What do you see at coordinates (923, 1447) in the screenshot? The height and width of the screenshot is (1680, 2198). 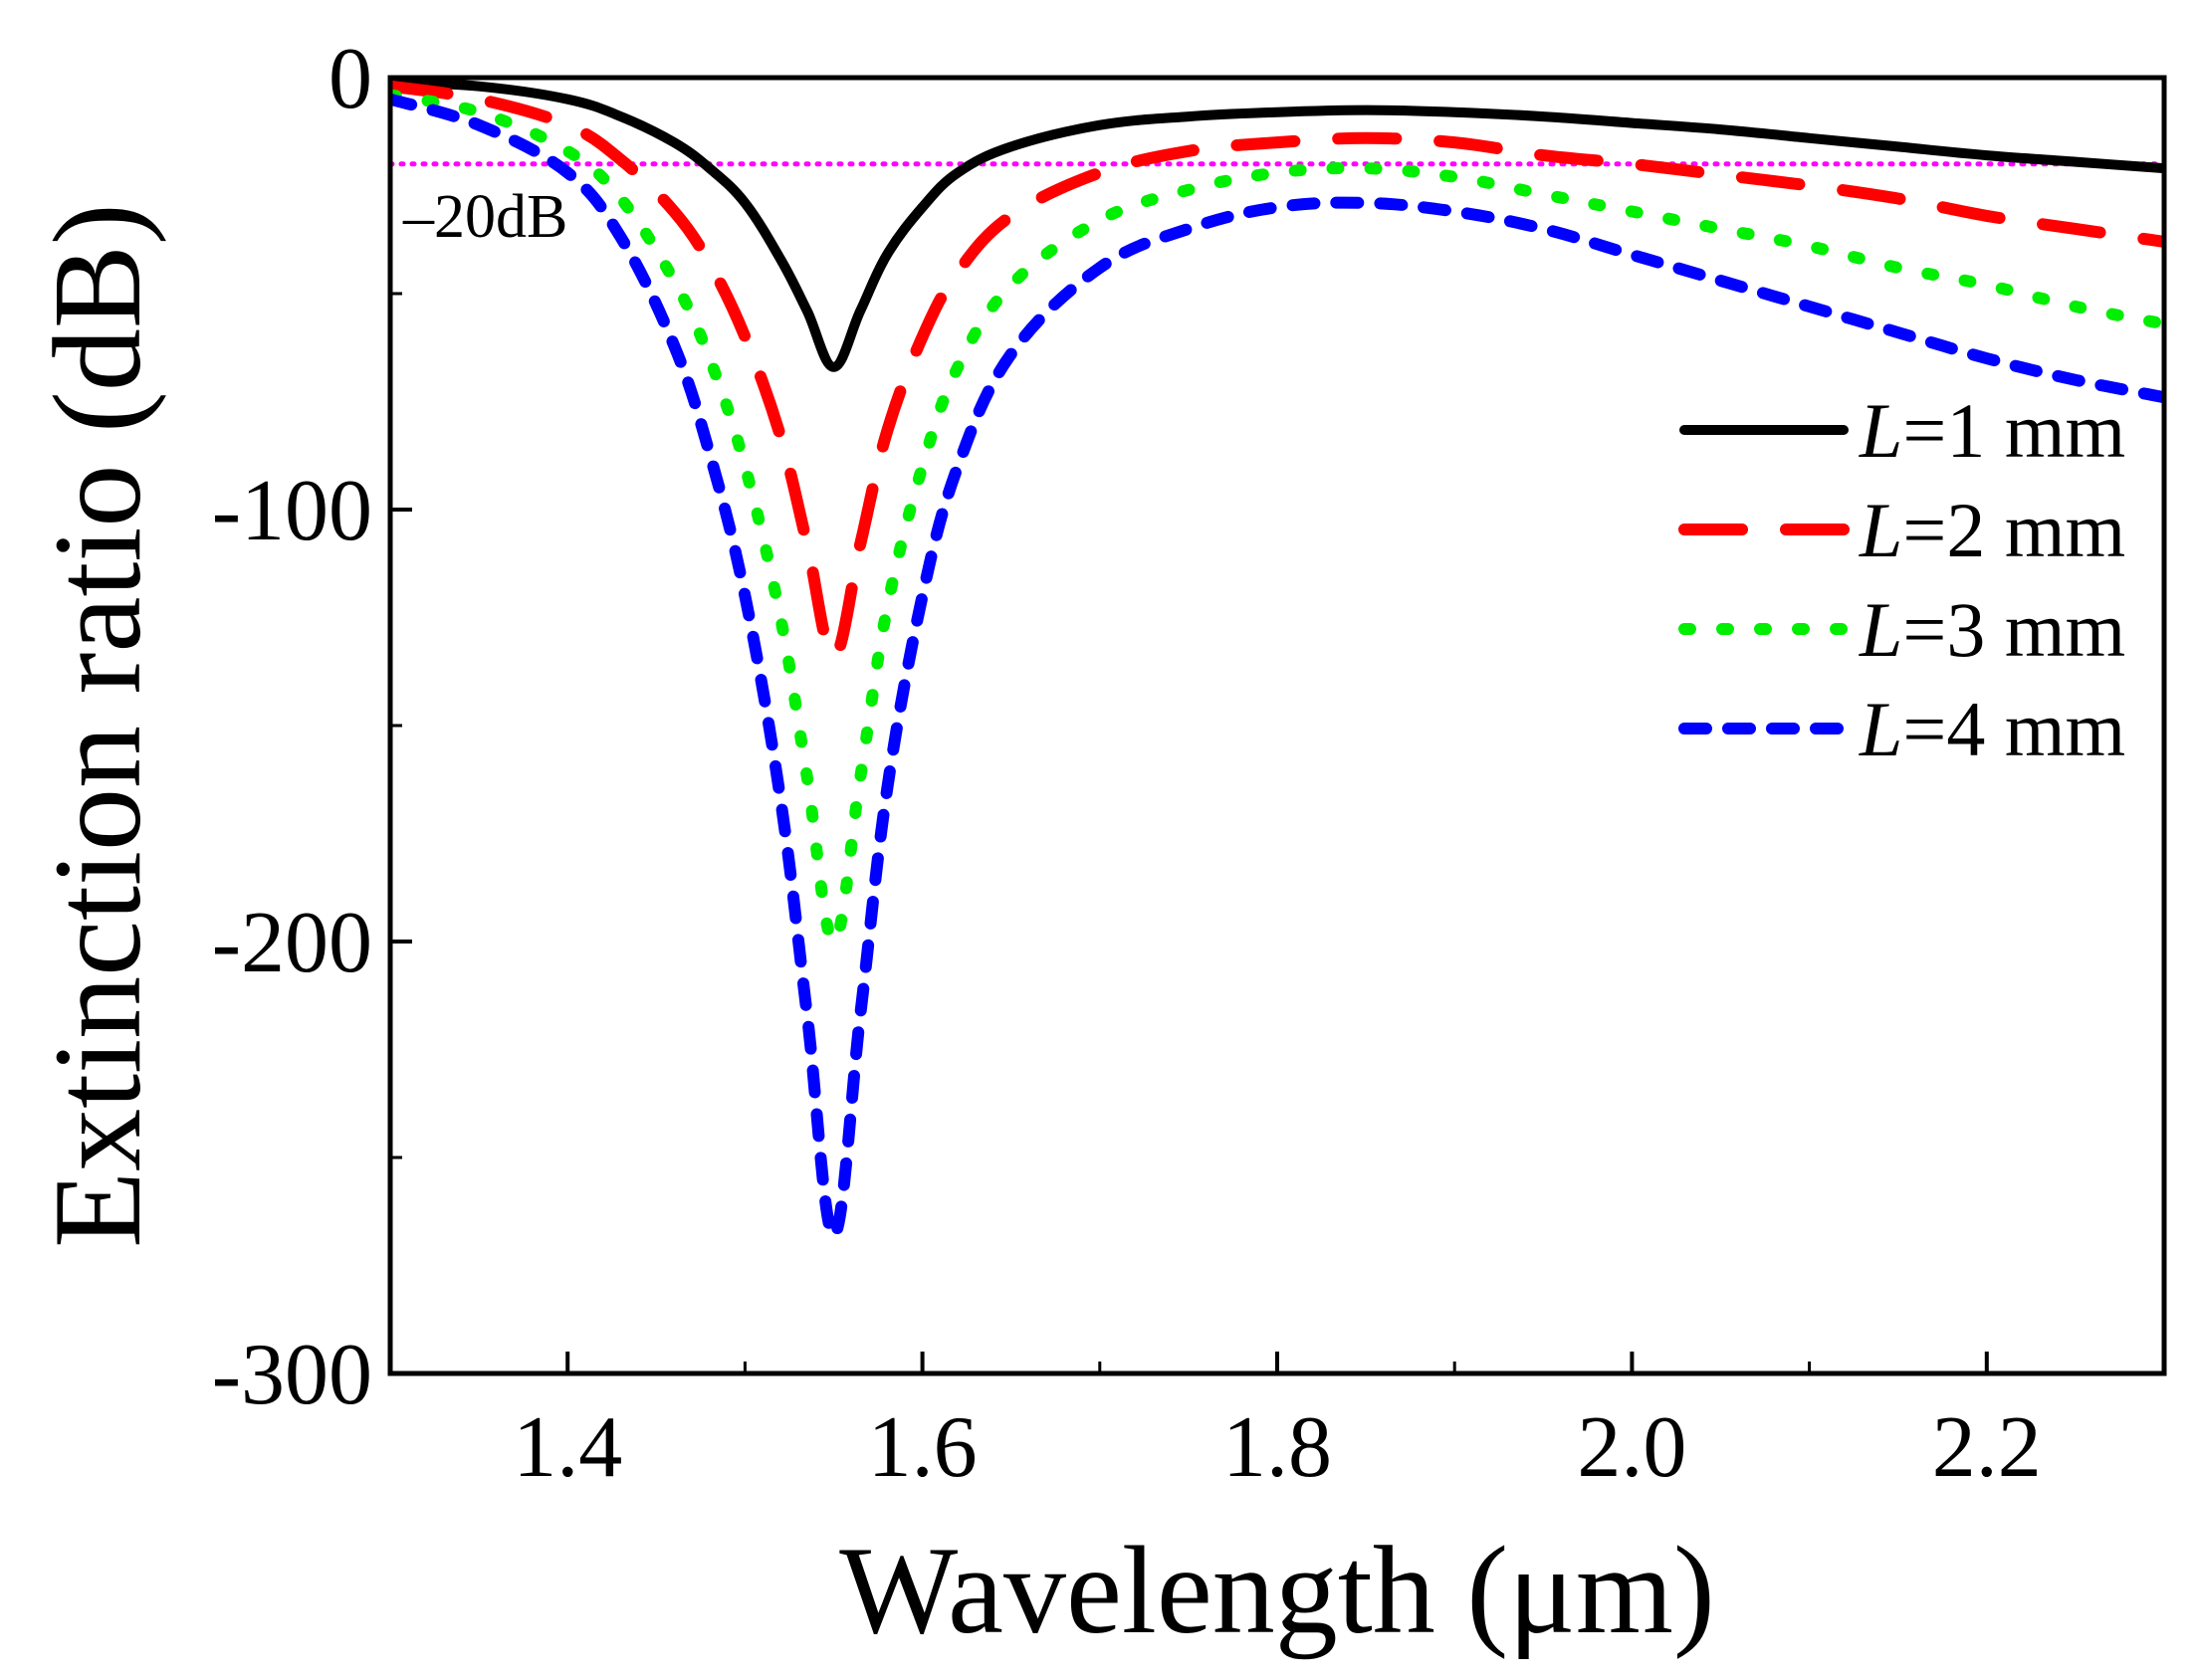 I see `x-tick-label: 1.6` at bounding box center [923, 1447].